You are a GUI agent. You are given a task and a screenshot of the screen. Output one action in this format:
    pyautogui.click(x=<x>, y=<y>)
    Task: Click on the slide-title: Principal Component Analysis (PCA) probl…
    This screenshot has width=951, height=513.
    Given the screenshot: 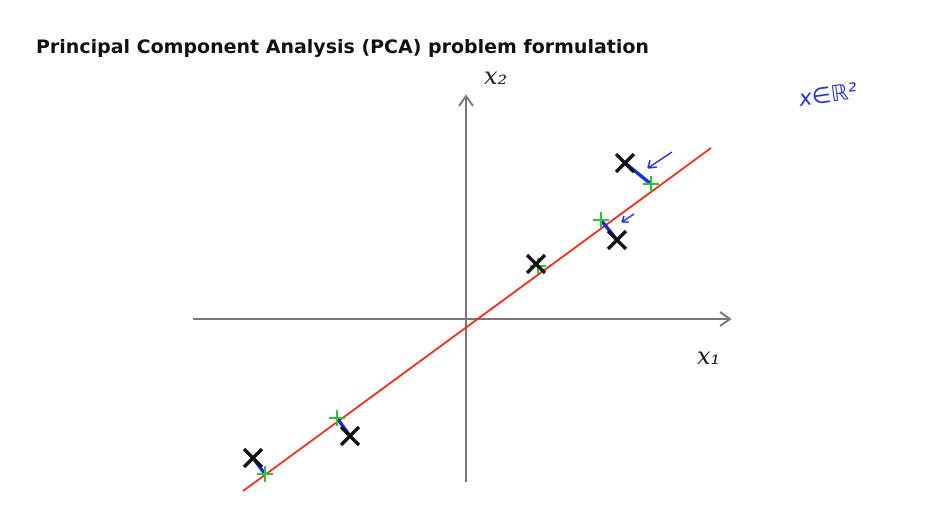 What is the action you would take?
    pyautogui.click(x=342, y=47)
    